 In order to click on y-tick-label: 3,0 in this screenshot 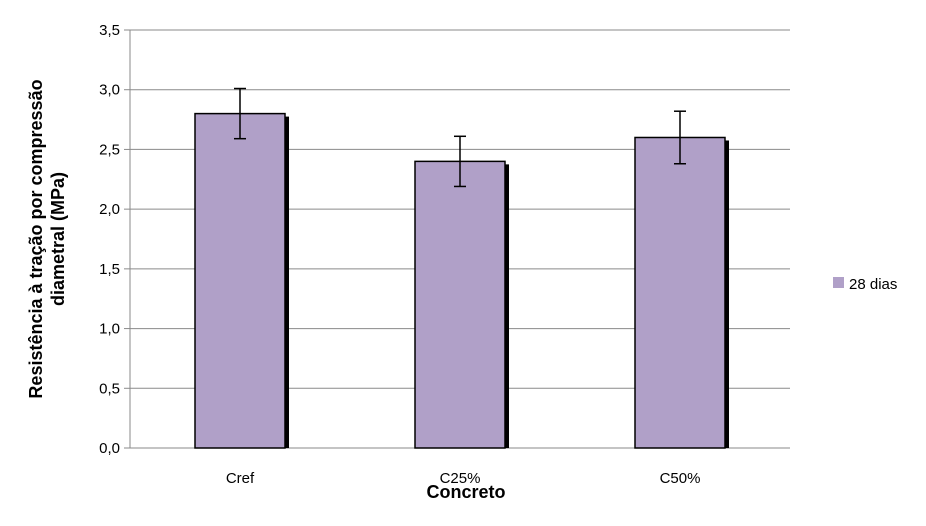, I will do `click(109, 90)`.